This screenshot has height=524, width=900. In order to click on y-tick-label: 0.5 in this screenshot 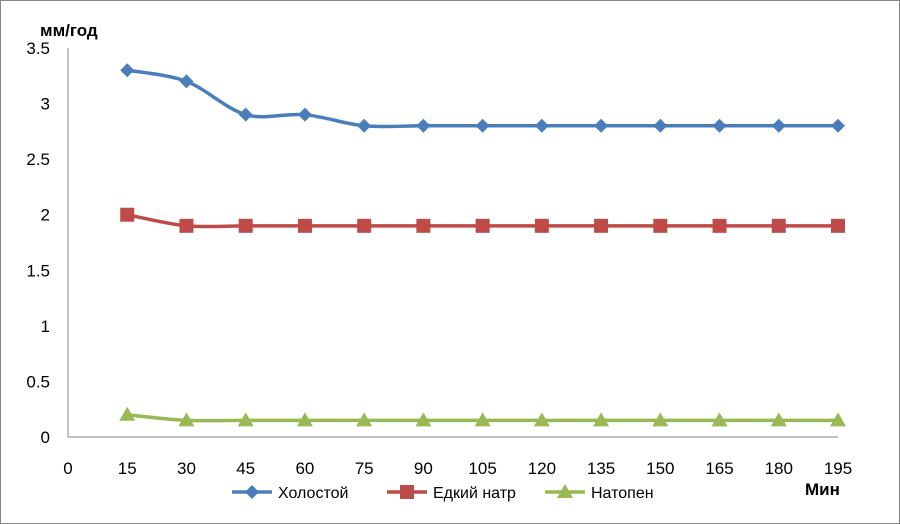, I will do `click(38, 381)`.